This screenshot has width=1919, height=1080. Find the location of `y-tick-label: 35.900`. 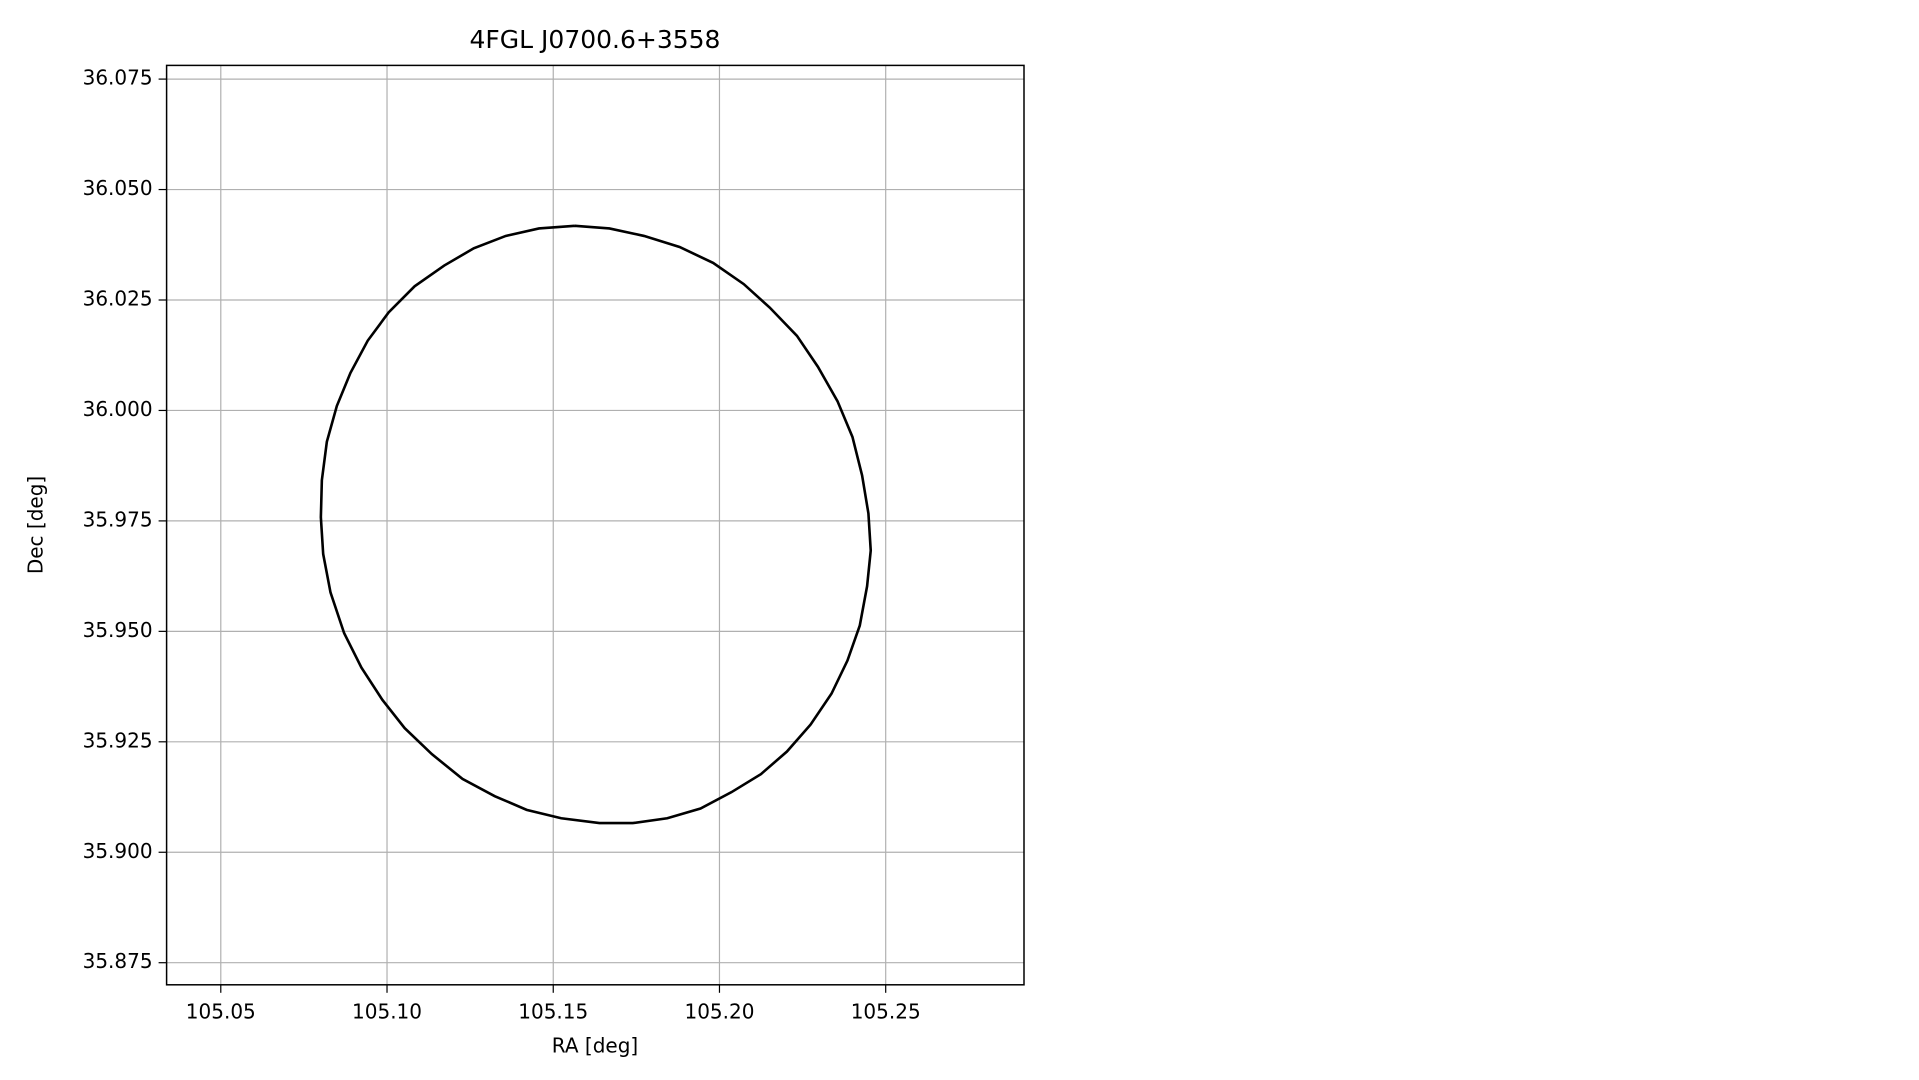

y-tick-label: 35.900 is located at coordinates (118, 851).